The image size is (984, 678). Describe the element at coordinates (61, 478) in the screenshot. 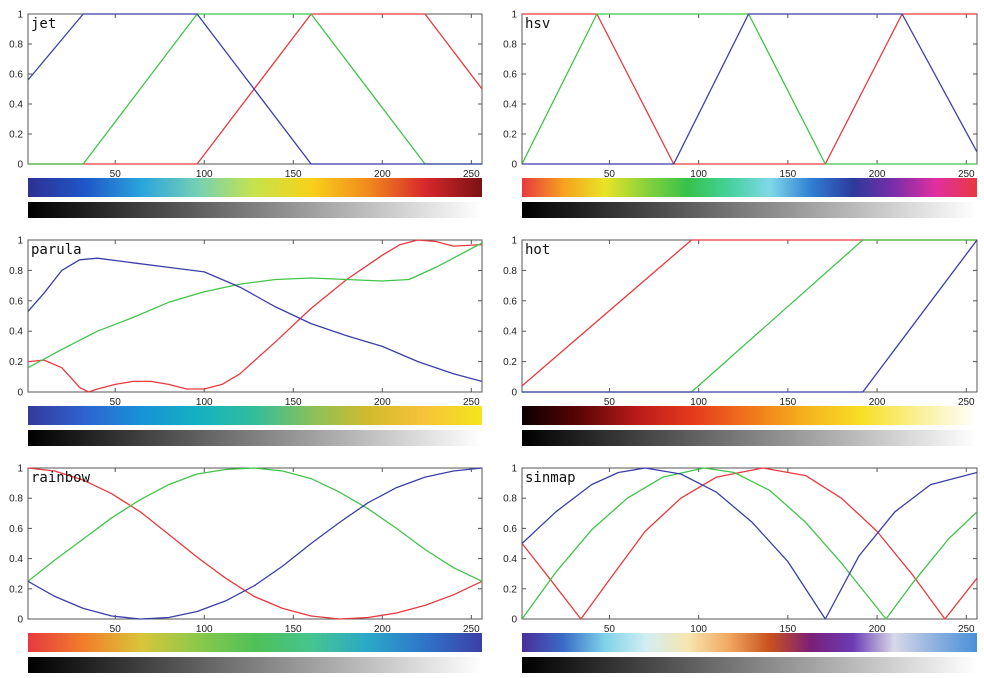

I see `colormap-name: rainbow` at that location.